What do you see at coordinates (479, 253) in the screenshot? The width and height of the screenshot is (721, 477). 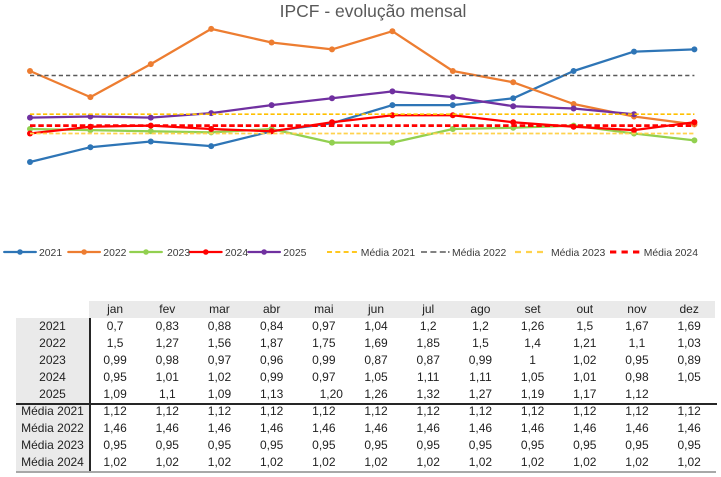 I see `svg-text: Média 2022` at bounding box center [479, 253].